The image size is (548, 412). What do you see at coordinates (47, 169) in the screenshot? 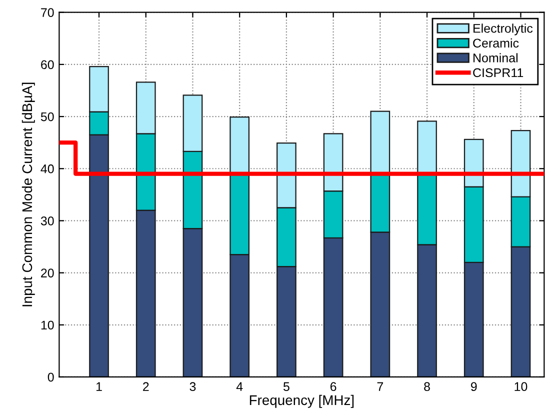
I see `y-tick-label: 40` at bounding box center [47, 169].